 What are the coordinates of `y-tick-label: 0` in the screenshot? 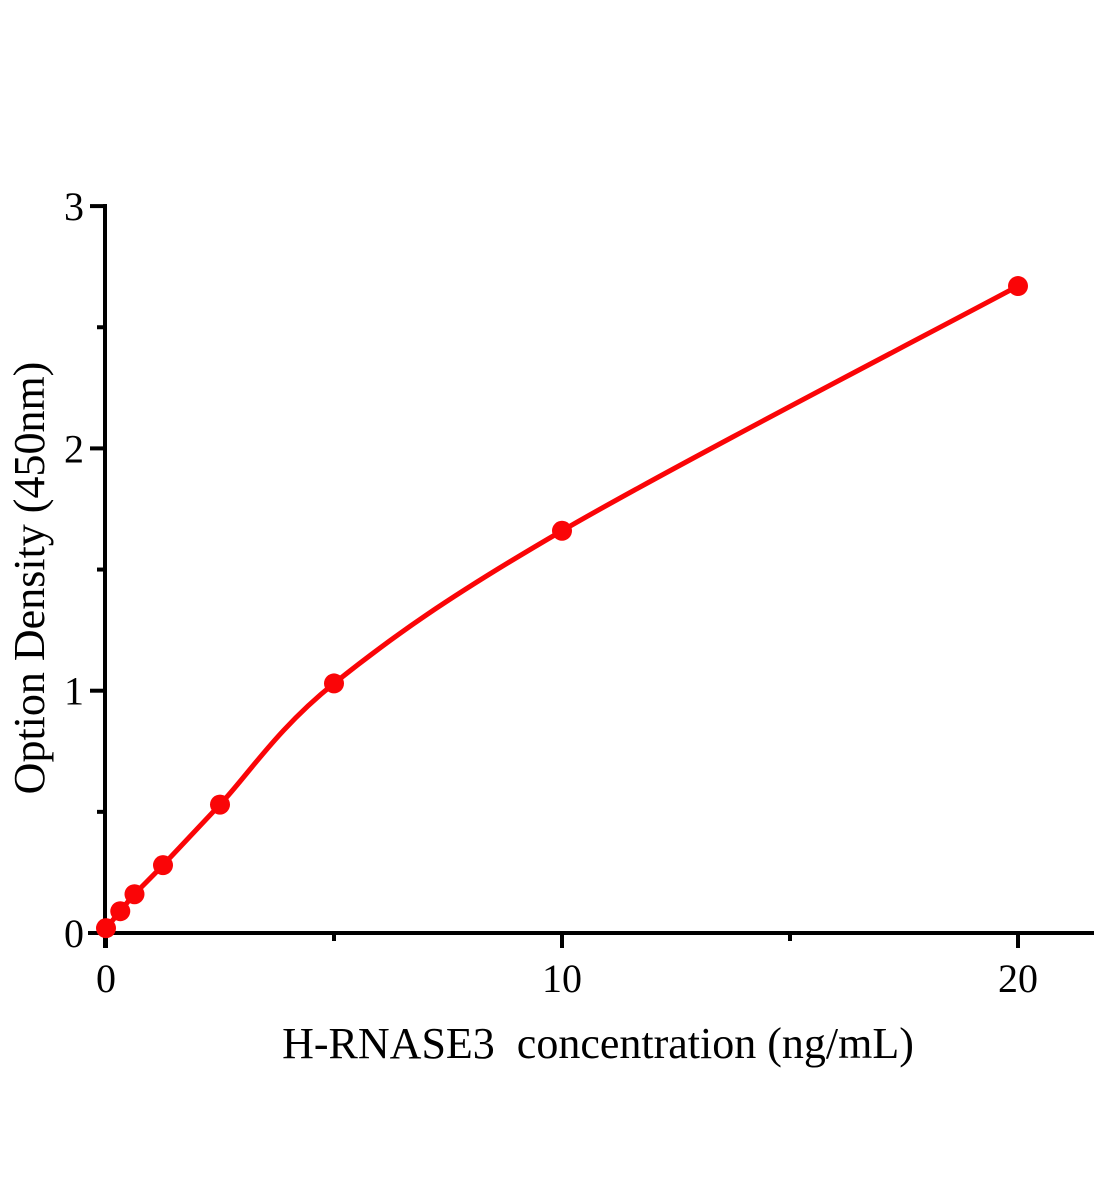 It's located at (74, 933).